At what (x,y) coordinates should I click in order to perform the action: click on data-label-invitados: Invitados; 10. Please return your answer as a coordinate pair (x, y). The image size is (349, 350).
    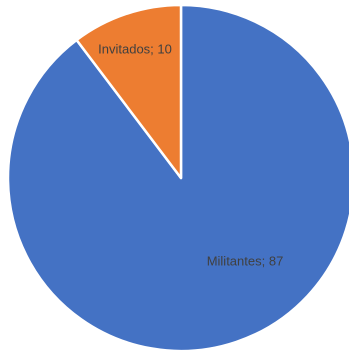
    Looking at the image, I should click on (135, 48).